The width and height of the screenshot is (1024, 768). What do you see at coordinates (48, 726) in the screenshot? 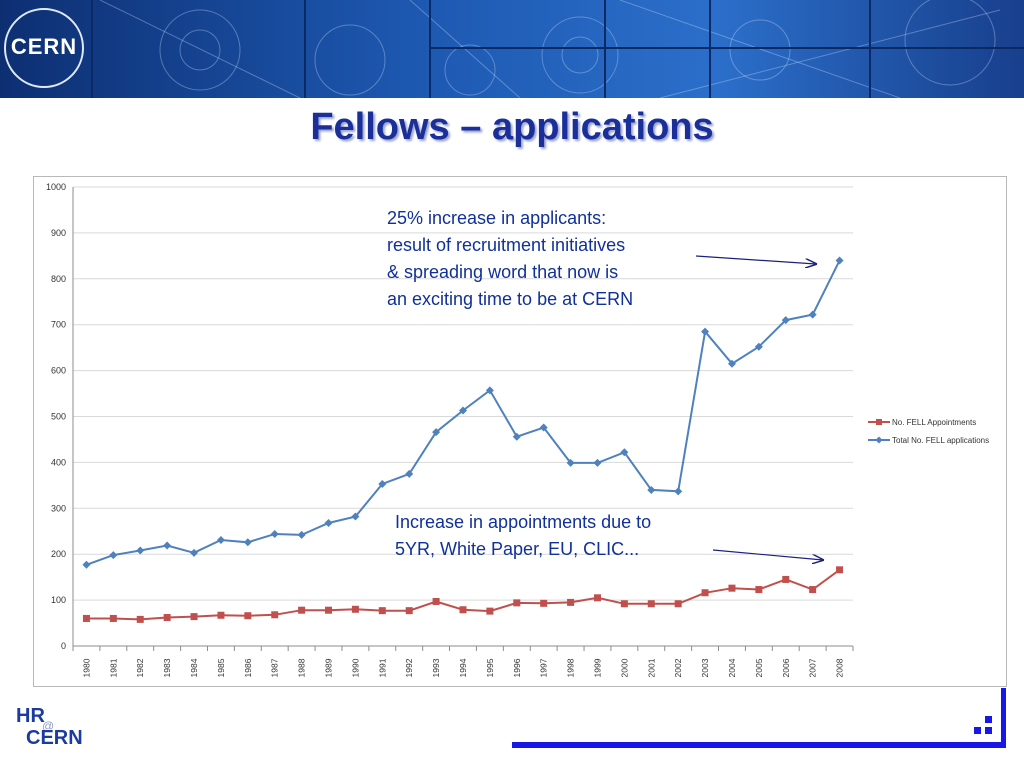
I see `hr-logo-at: @` at bounding box center [48, 726].